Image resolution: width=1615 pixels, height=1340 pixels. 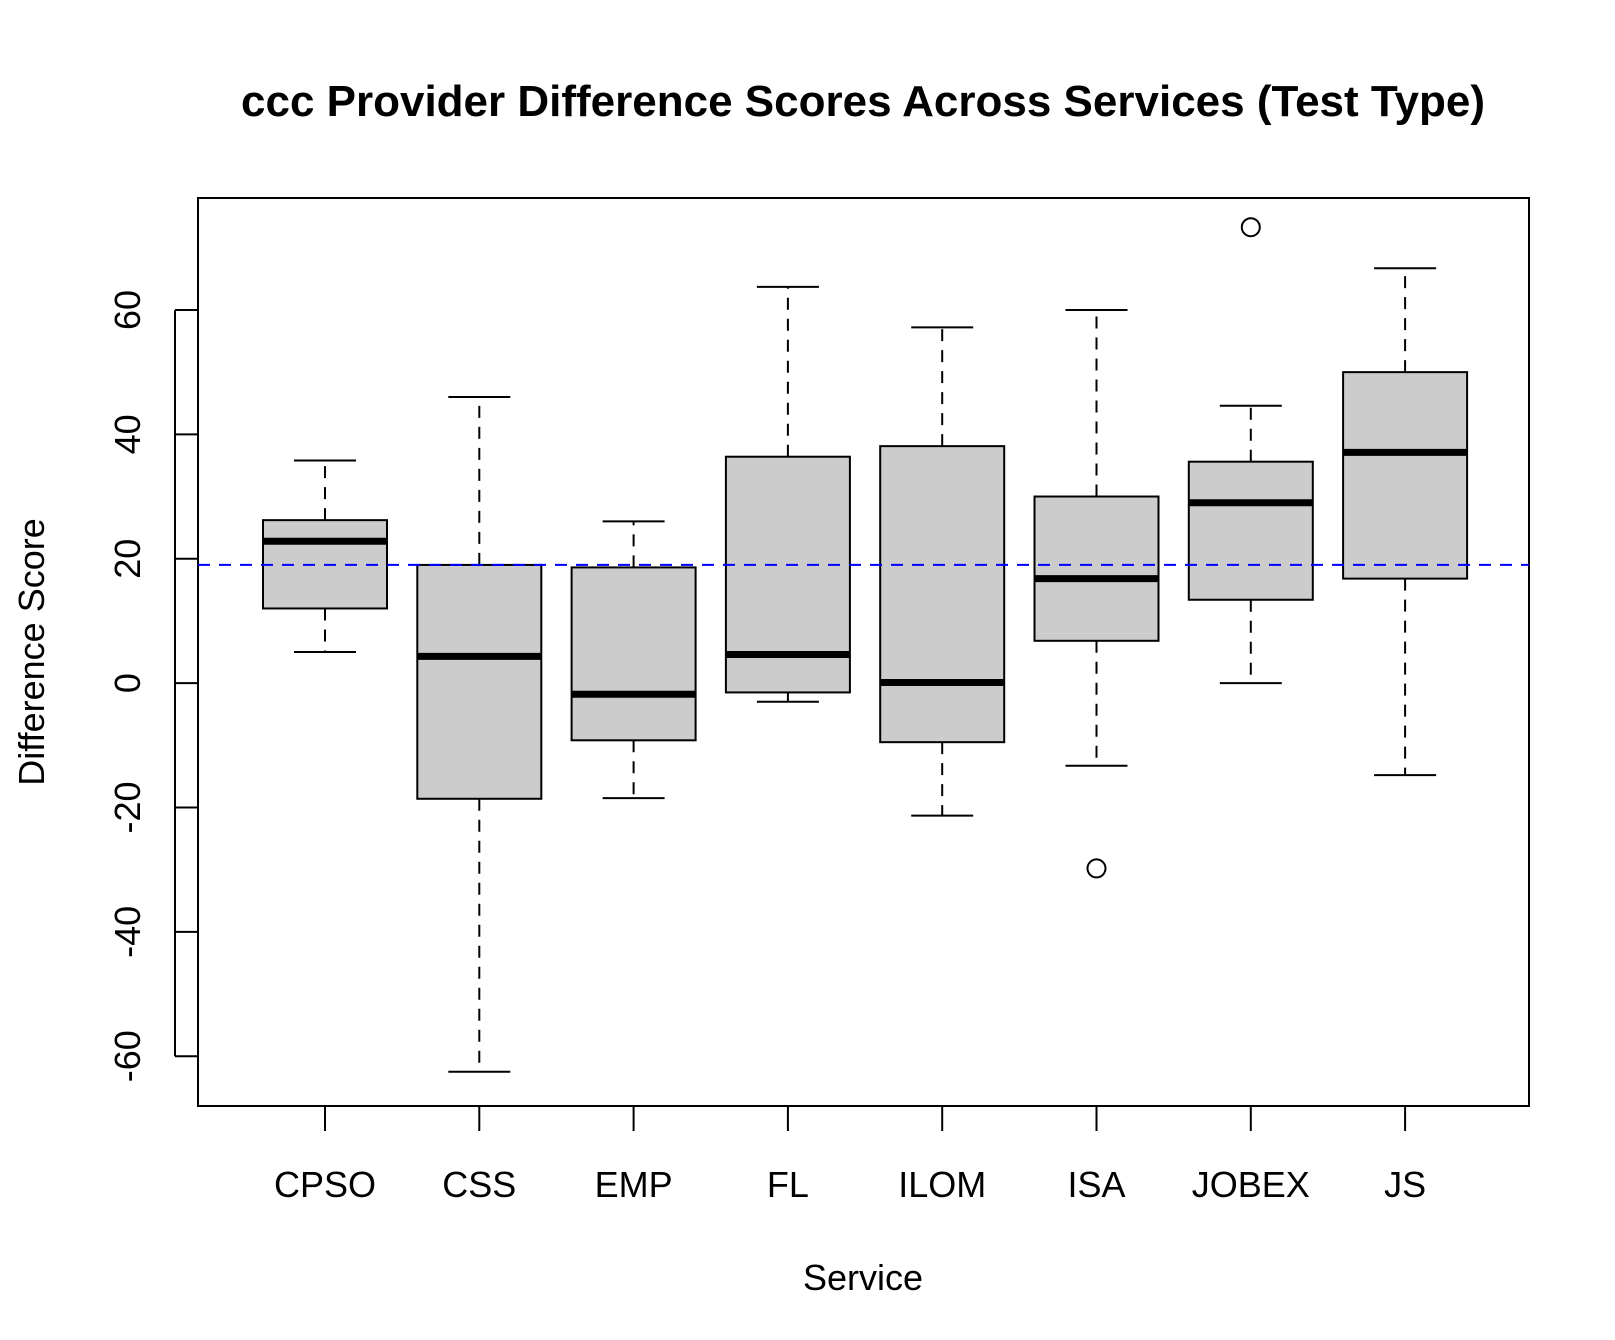 I want to click on y-tick-label: -40, so click(x=127, y=932).